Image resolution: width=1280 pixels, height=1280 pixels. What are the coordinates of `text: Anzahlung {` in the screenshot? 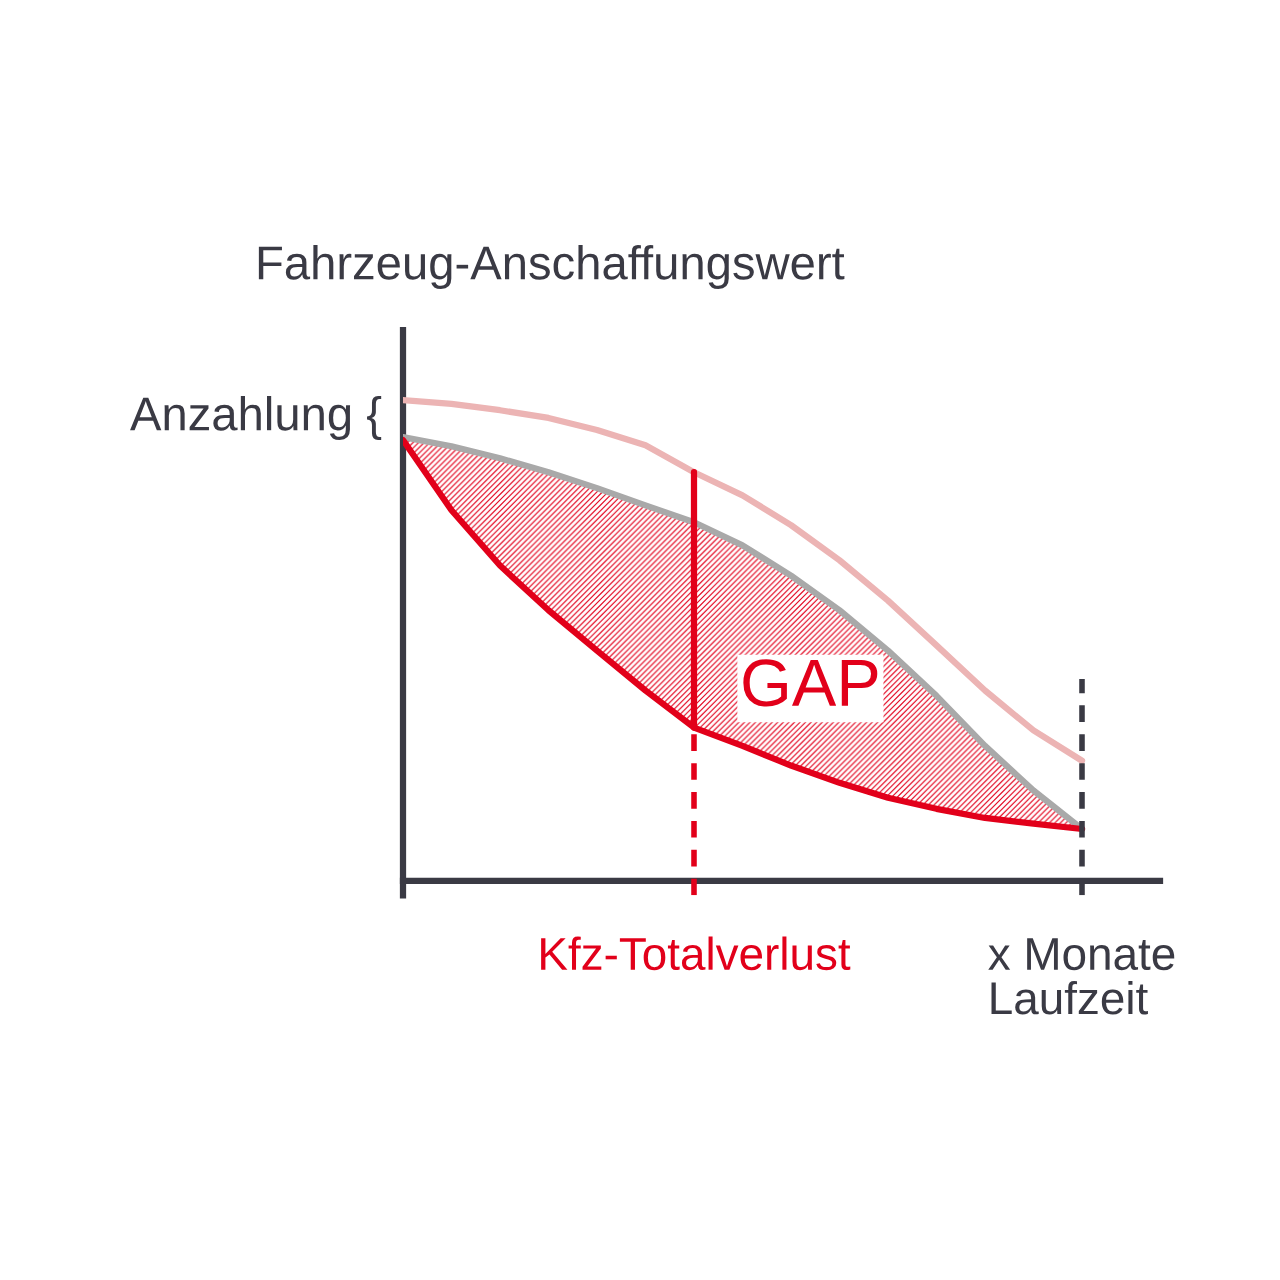 It's located at (256, 418).